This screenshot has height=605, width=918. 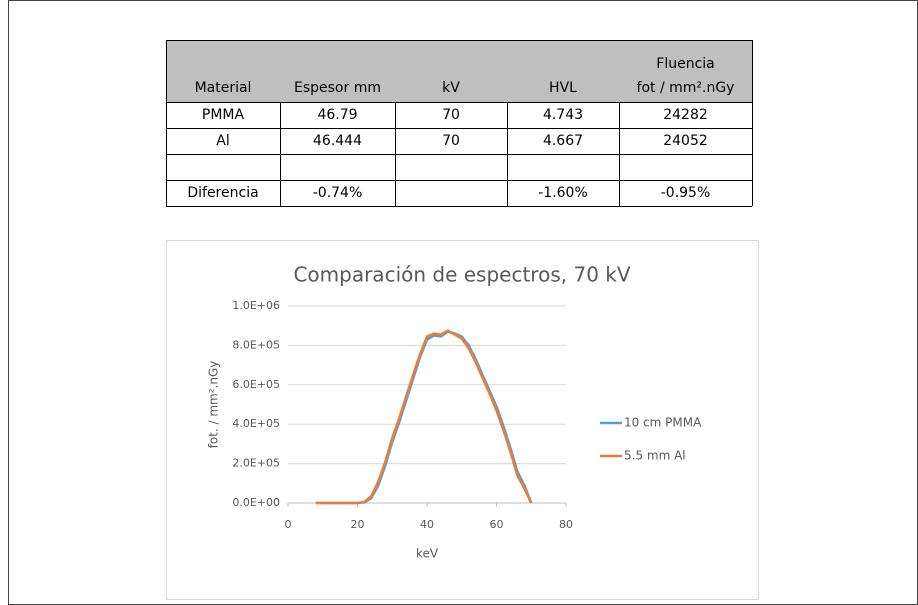 What do you see at coordinates (427, 554) in the screenshot?
I see `x-axis-label: keV` at bounding box center [427, 554].